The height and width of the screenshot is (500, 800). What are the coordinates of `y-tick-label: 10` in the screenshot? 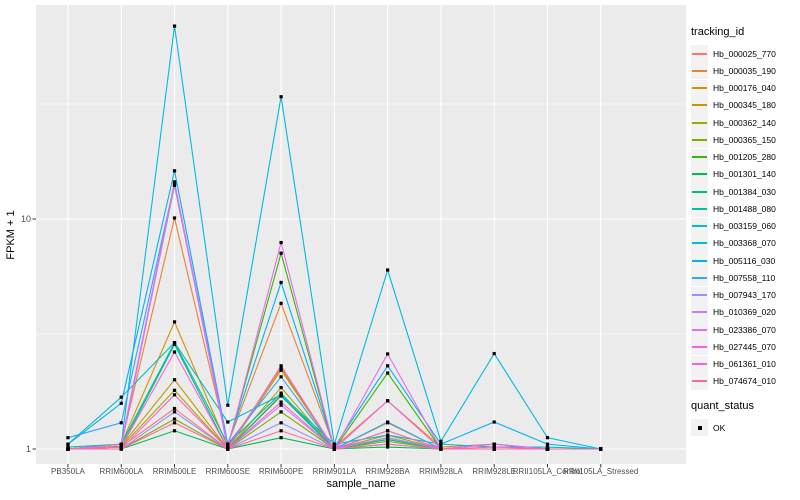 It's located at (25, 219).